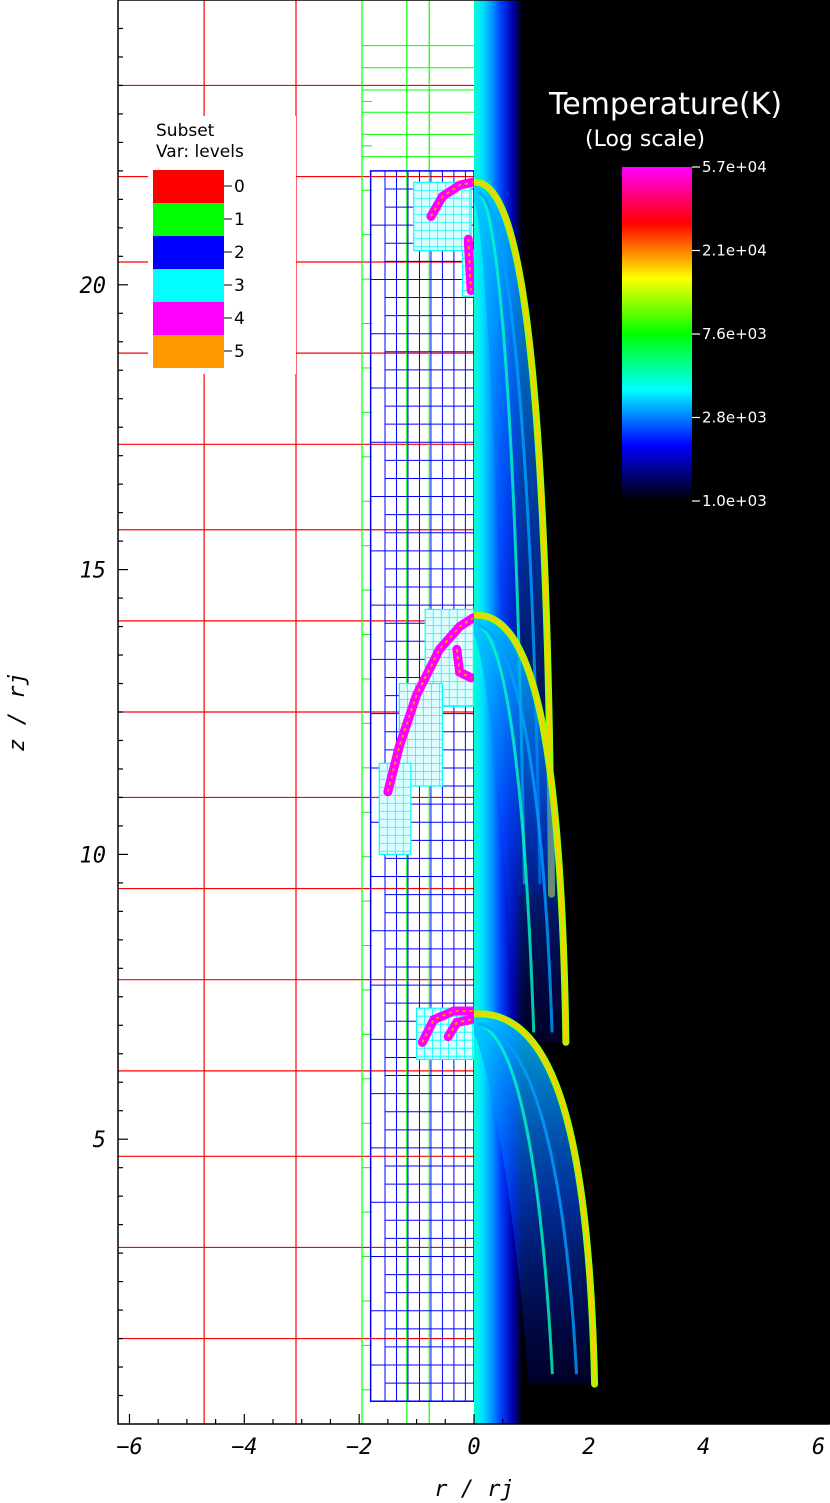 The height and width of the screenshot is (1503, 830). I want to click on colorbar-tick-label-1: 5.7e+04, so click(734, 167).